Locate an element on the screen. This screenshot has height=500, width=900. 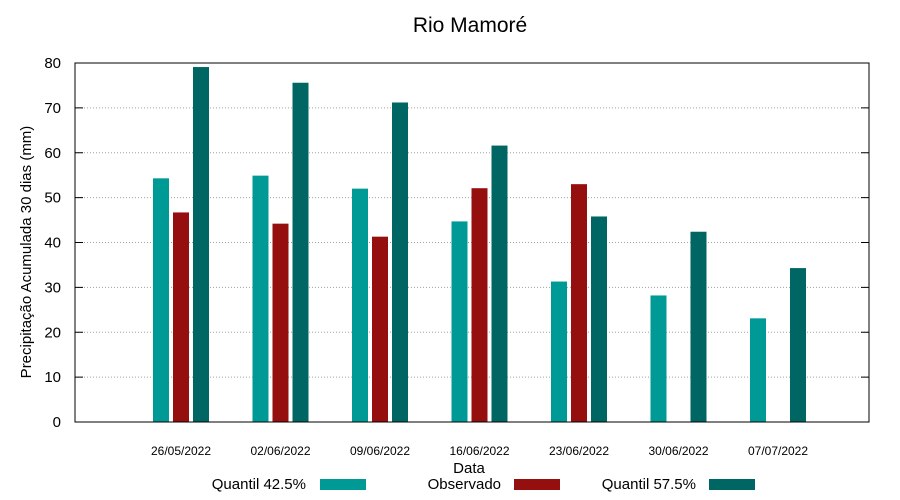
x-tick-label: 30/06/2022 is located at coordinates (678, 451).